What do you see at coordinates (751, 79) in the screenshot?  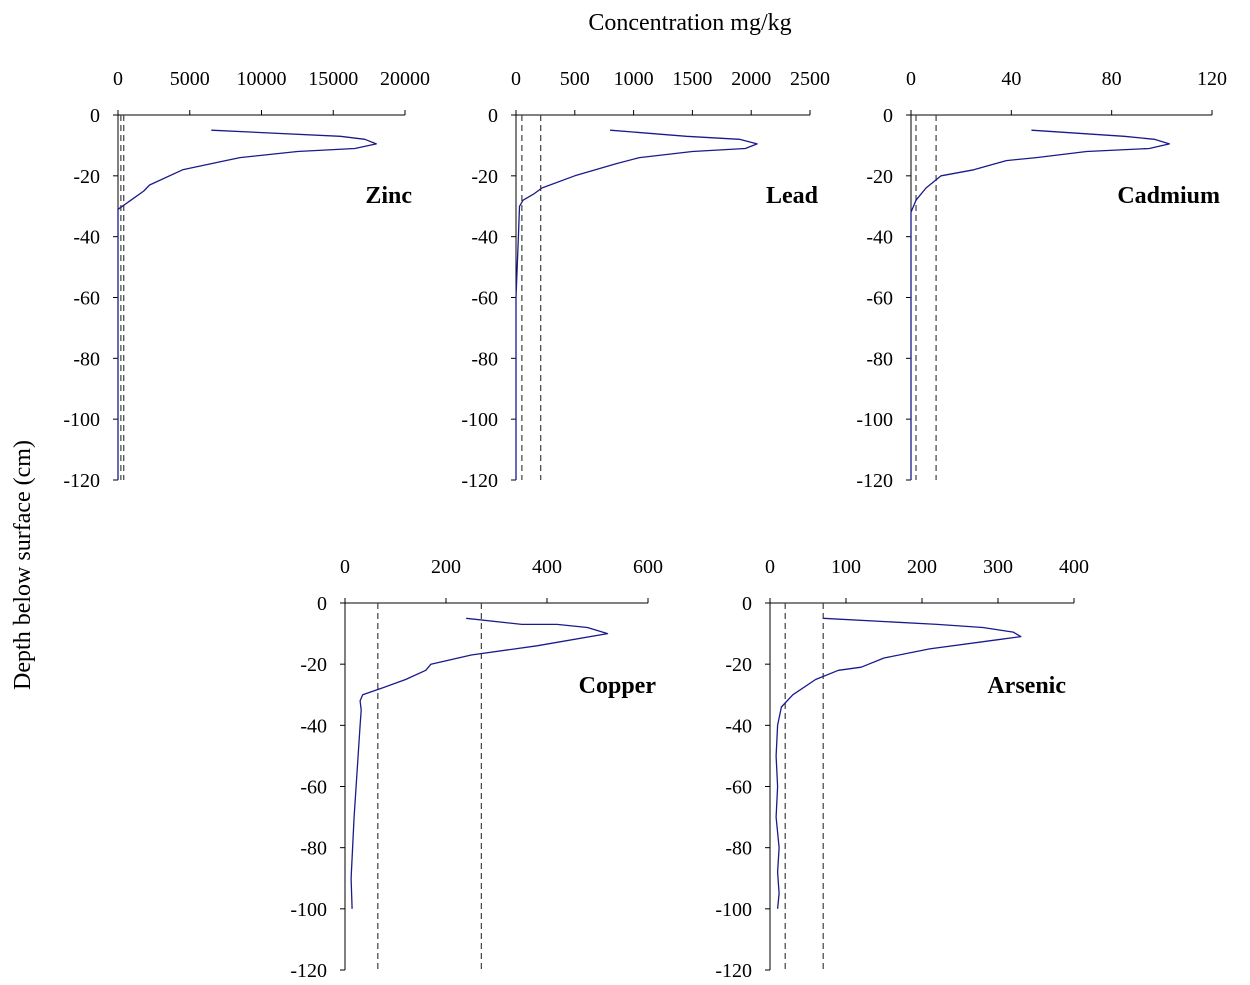 I see `lead-x-tick-label: 2000` at bounding box center [751, 79].